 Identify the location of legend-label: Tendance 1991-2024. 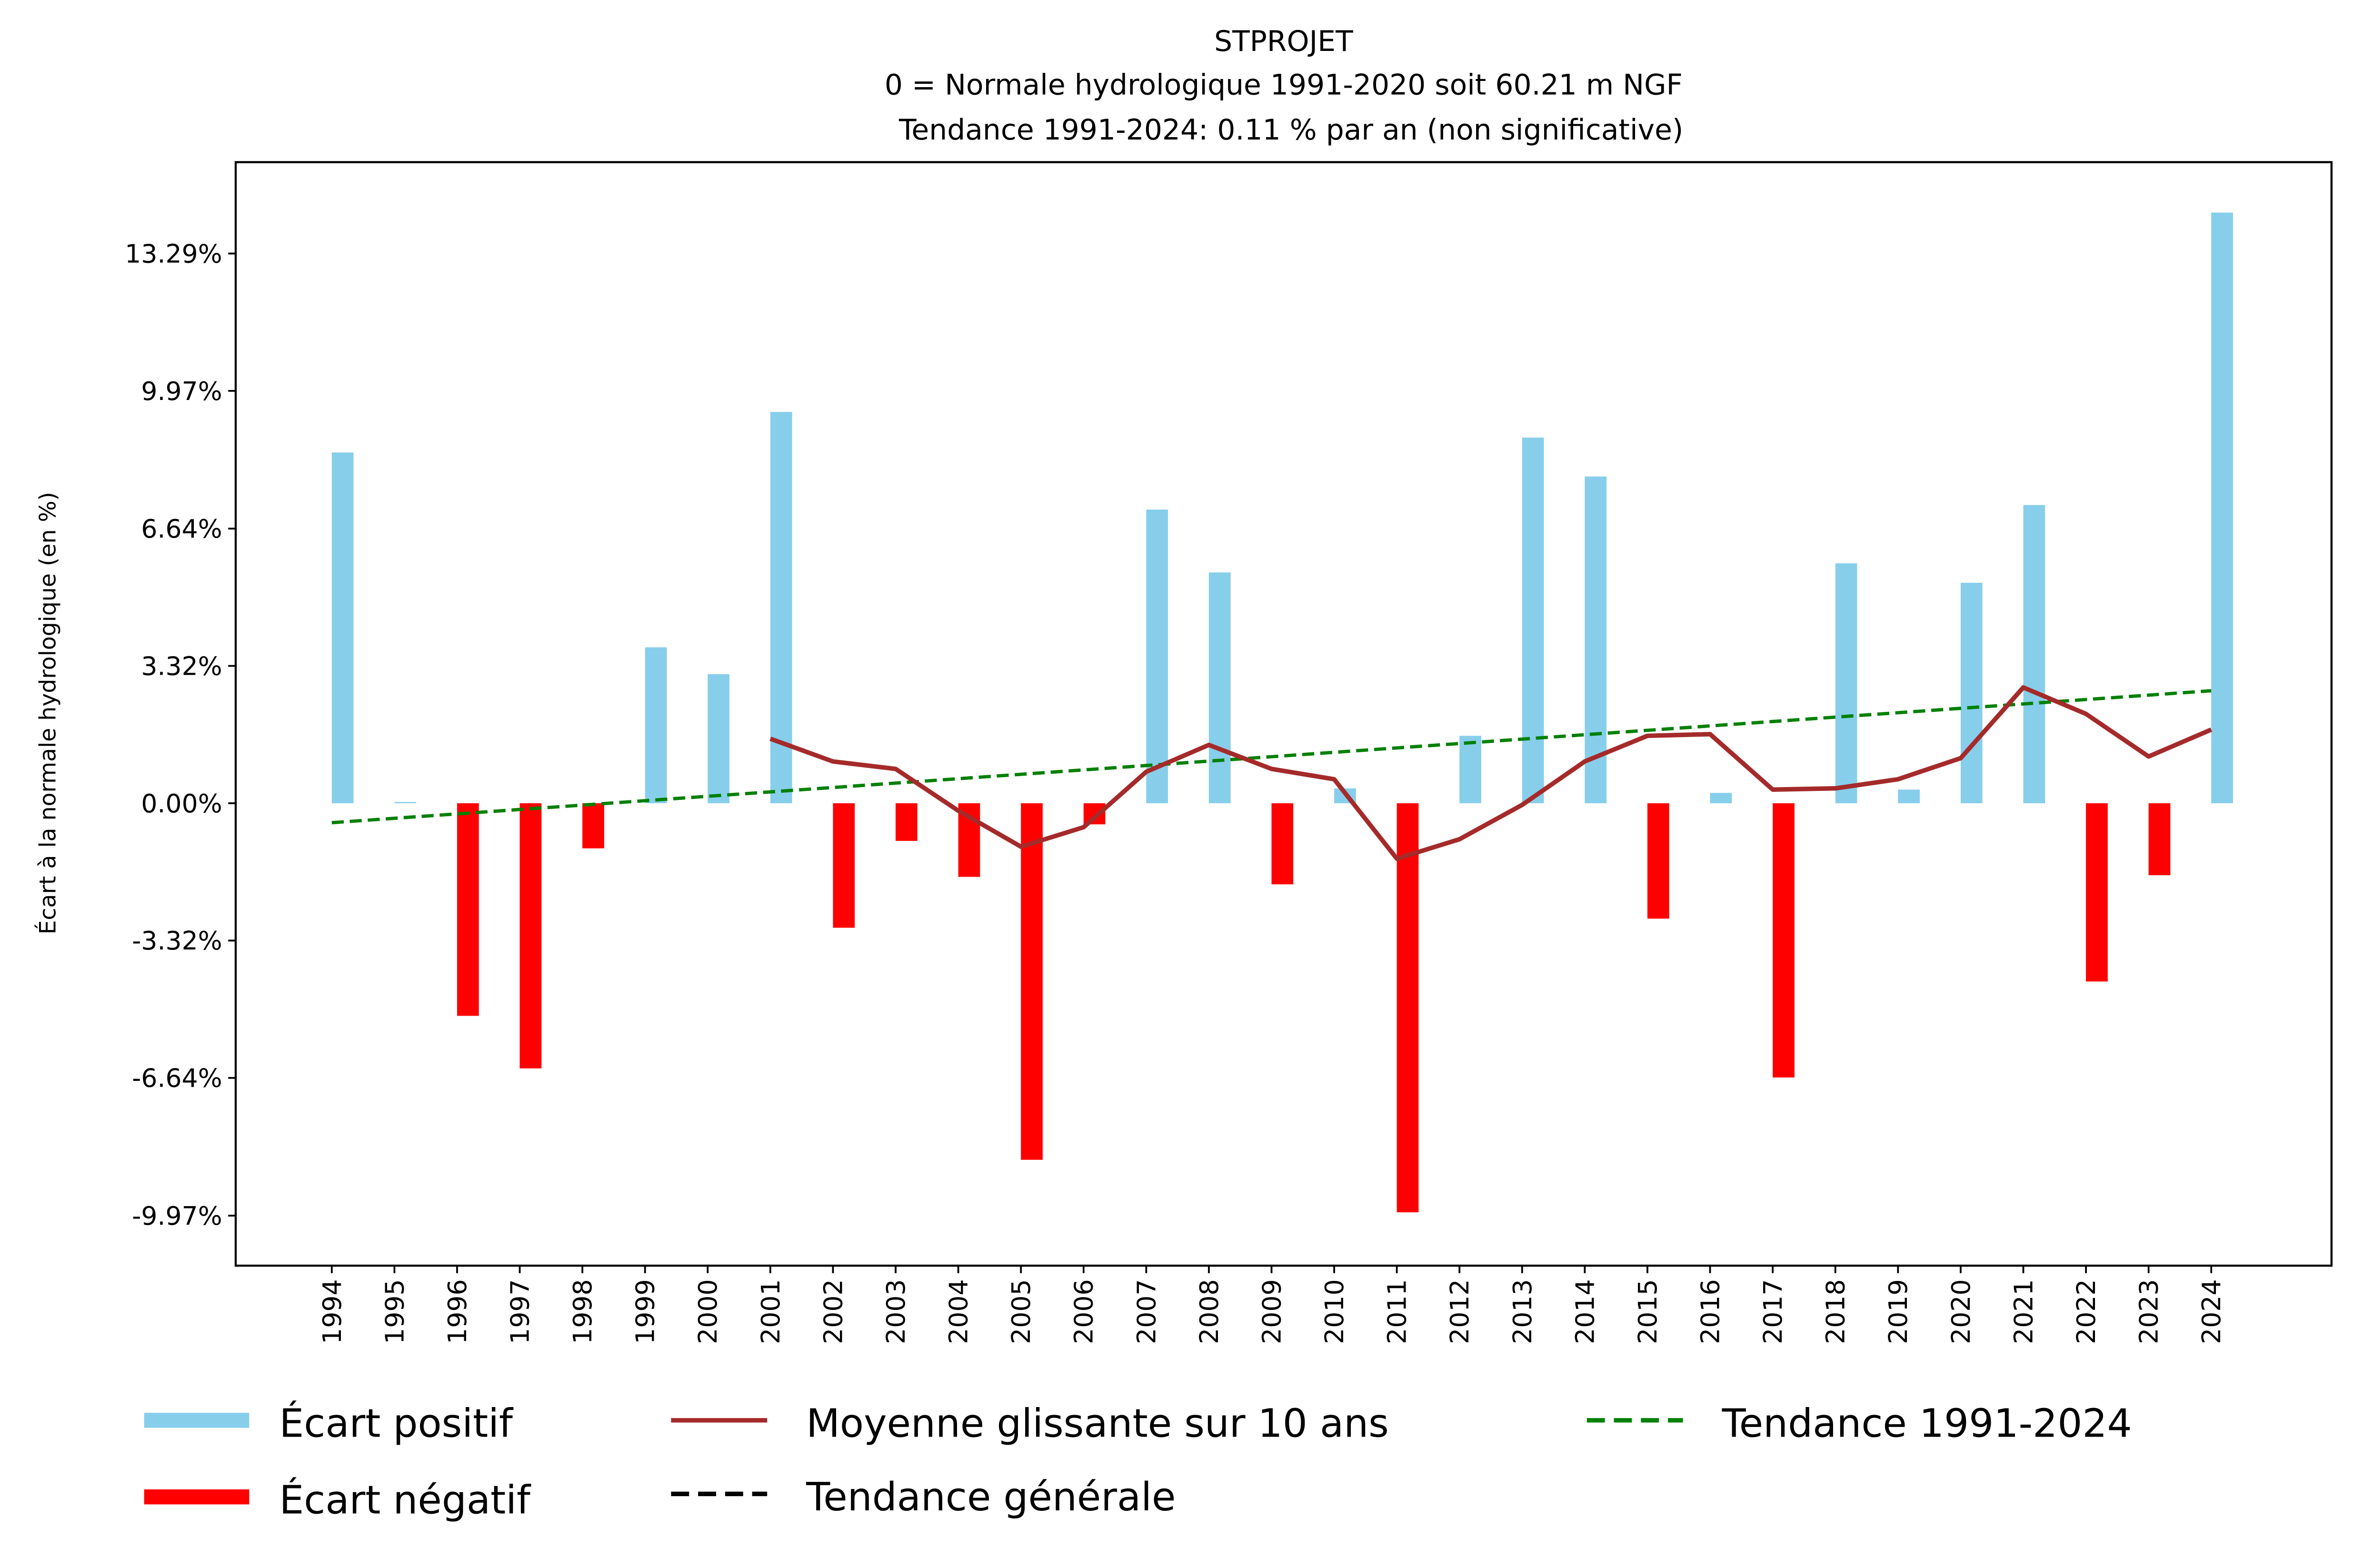
(1927, 1424).